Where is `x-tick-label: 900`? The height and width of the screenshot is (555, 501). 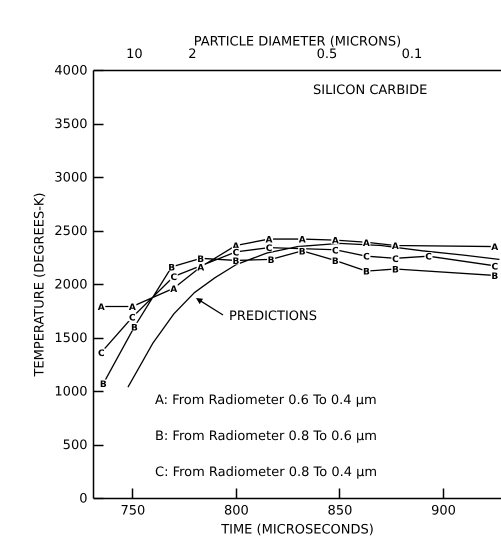
x-tick-label: 900 is located at coordinates (443, 511).